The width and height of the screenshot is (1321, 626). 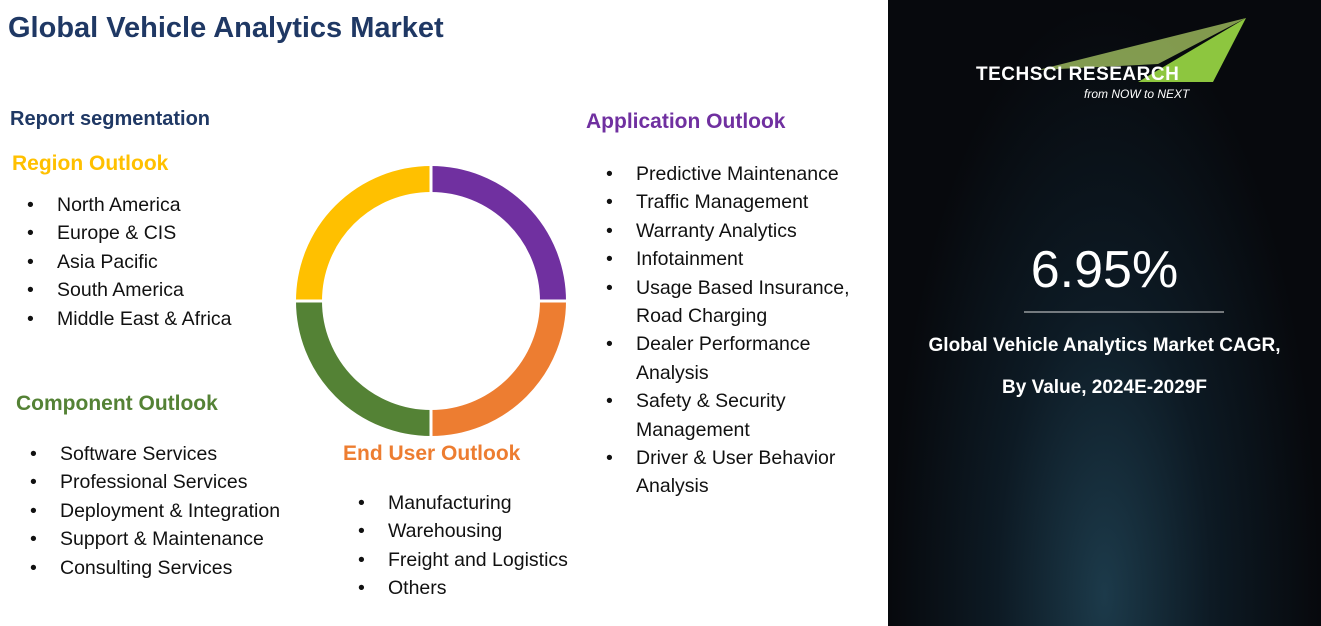 I want to click on logo: TECHSCI RESEARCH, so click(x=1078, y=74).